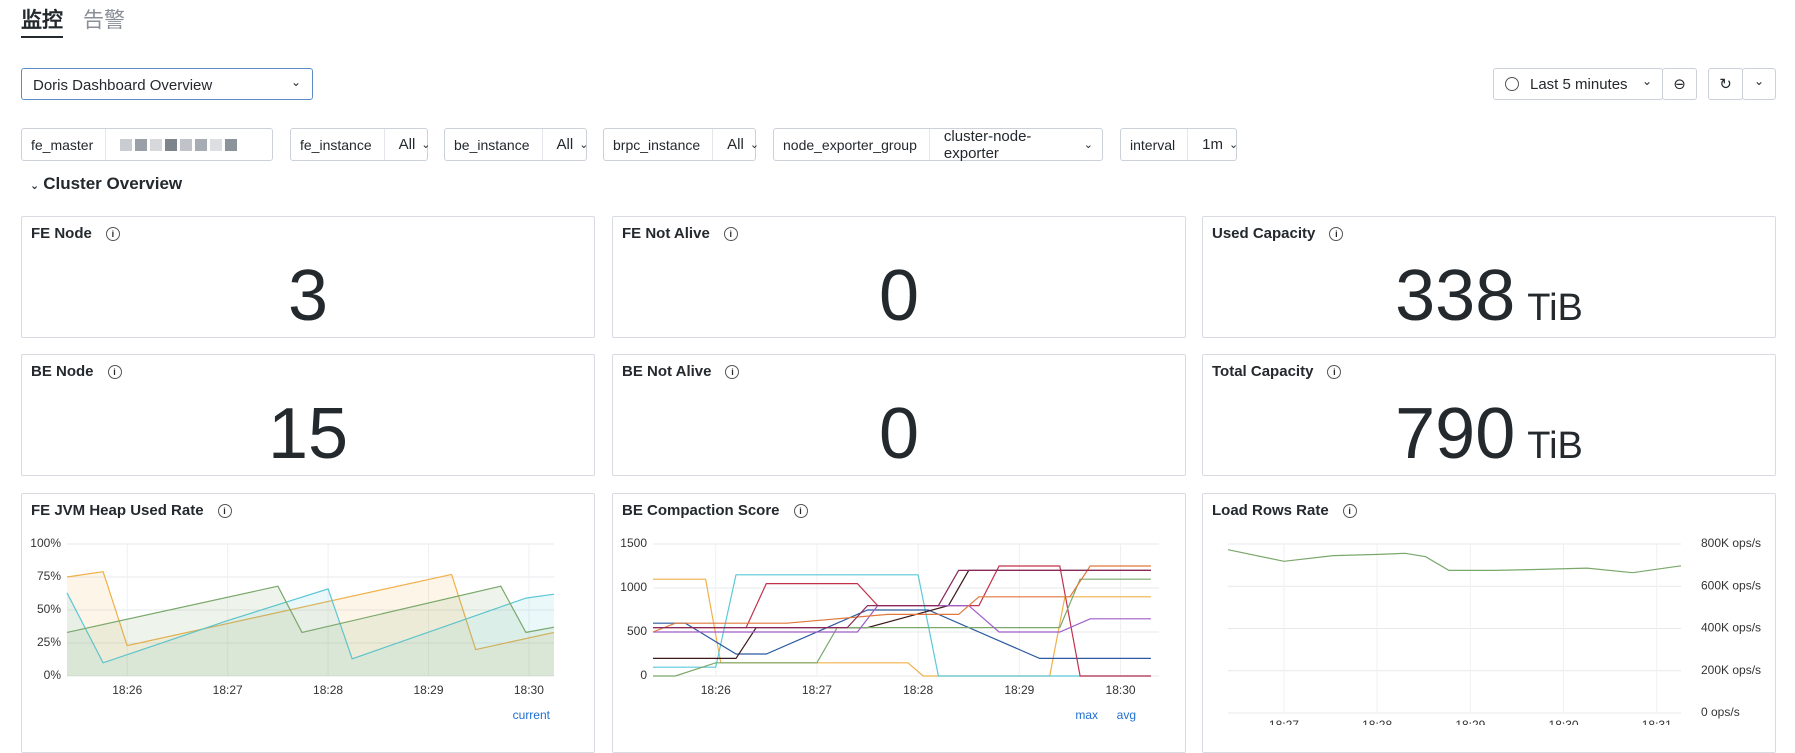 The height and width of the screenshot is (753, 1795). Describe the element at coordinates (532, 715) in the screenshot. I see `legend-header: current` at that location.